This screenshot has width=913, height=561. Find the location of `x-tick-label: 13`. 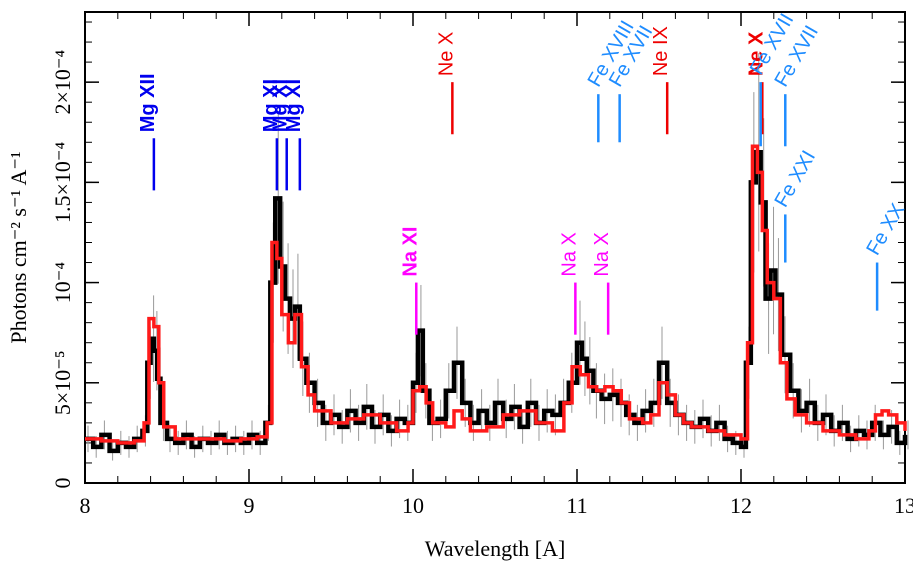

x-tick-label: 13 is located at coordinates (903, 505).